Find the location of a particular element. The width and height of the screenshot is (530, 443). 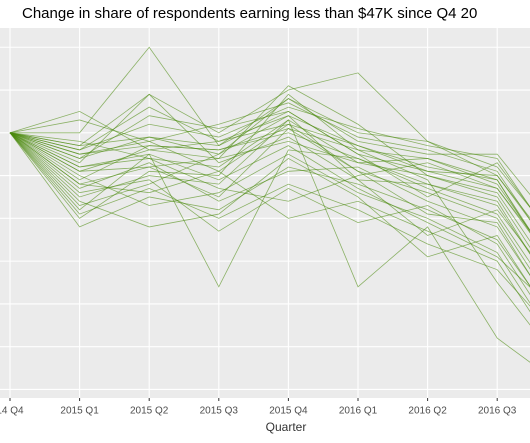

x-tick-label: 2016 Q3 is located at coordinates (497, 411).